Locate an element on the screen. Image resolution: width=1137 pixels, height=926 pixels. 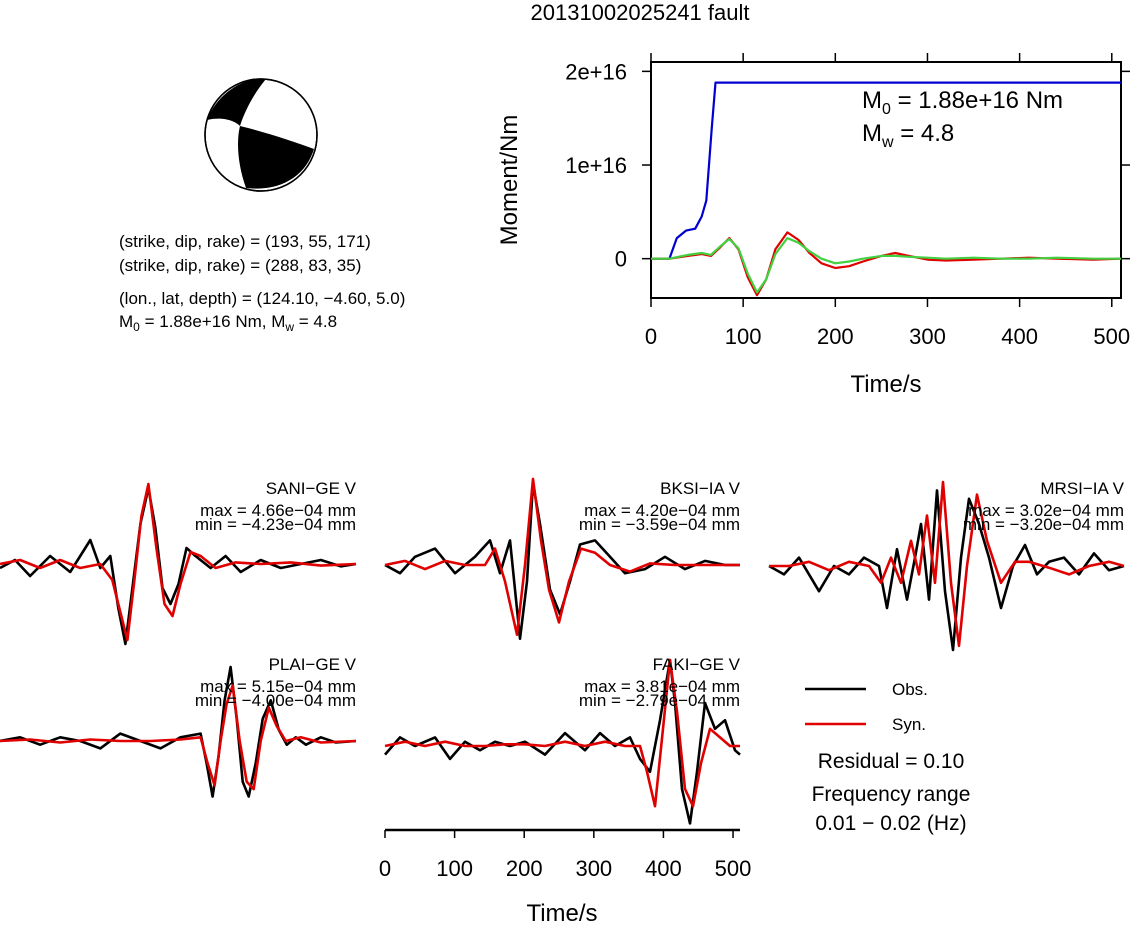
legend-obs-label: Obs. is located at coordinates (910, 689).